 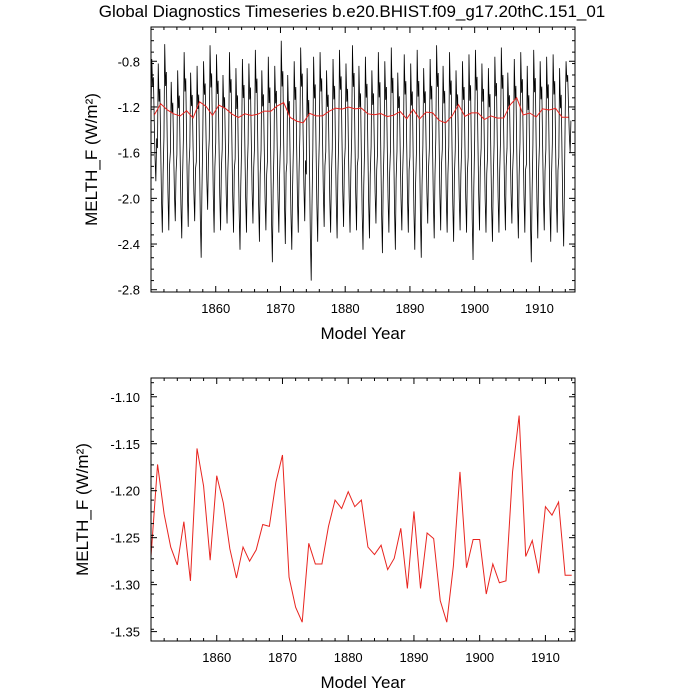 What do you see at coordinates (129, 198) in the screenshot?
I see `y-tick-label: -2.0` at bounding box center [129, 198].